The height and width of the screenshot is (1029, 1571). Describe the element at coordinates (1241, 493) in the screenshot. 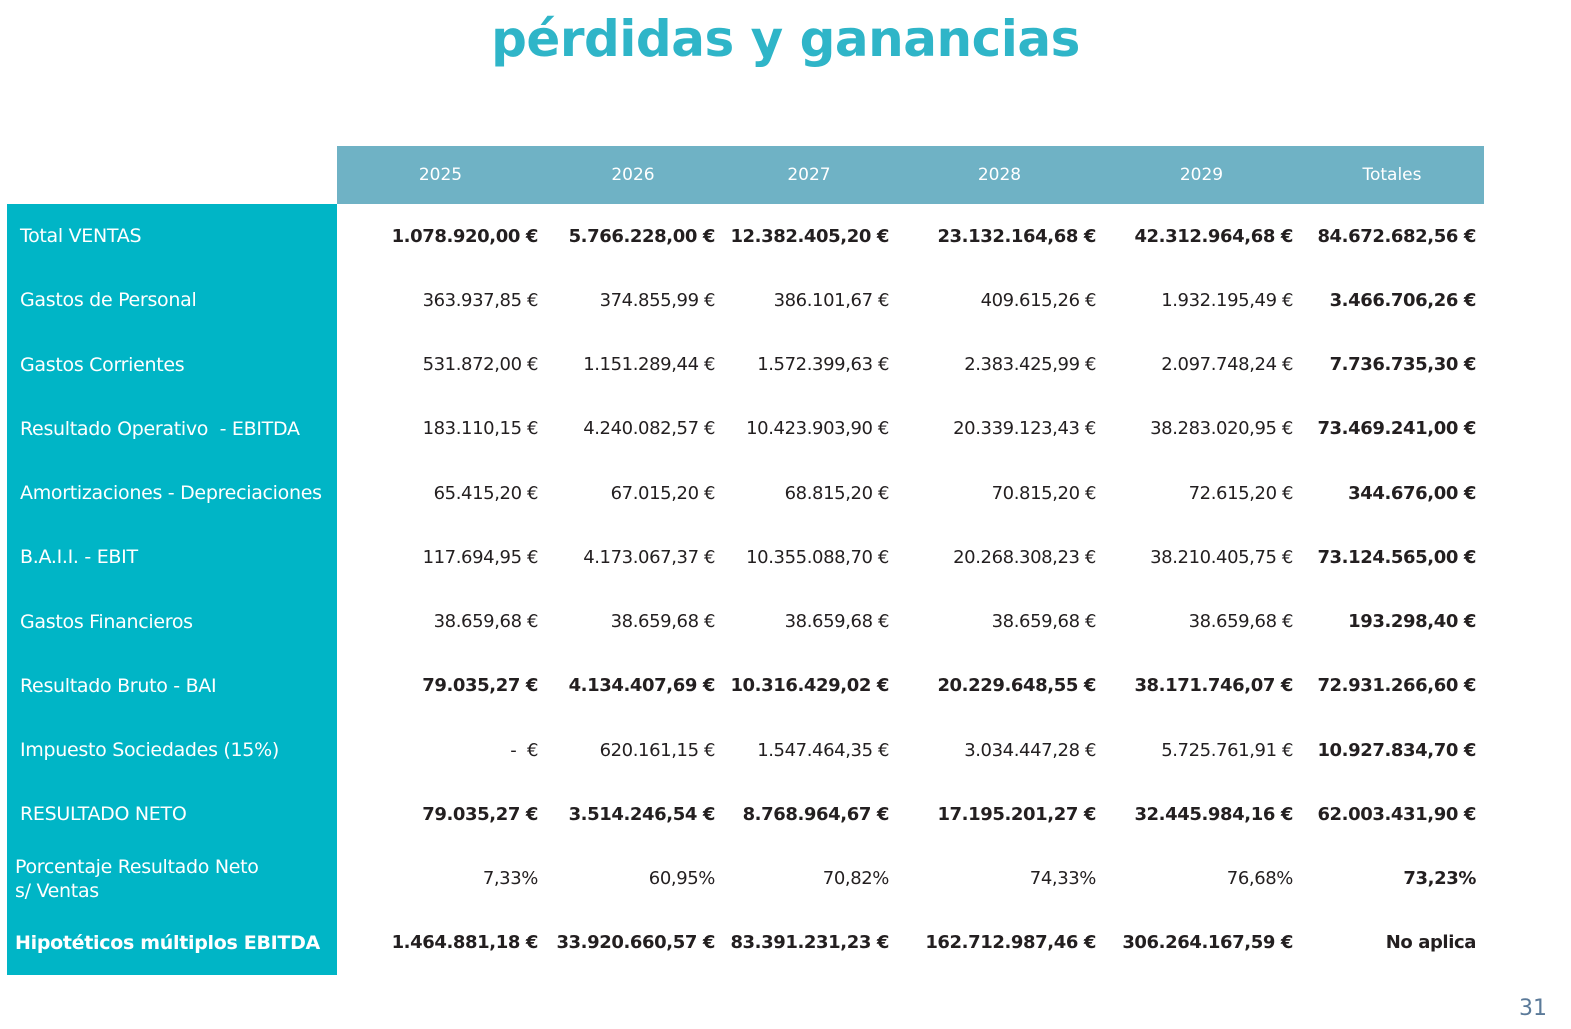

I see `cell: 72.615,20 €` at that location.